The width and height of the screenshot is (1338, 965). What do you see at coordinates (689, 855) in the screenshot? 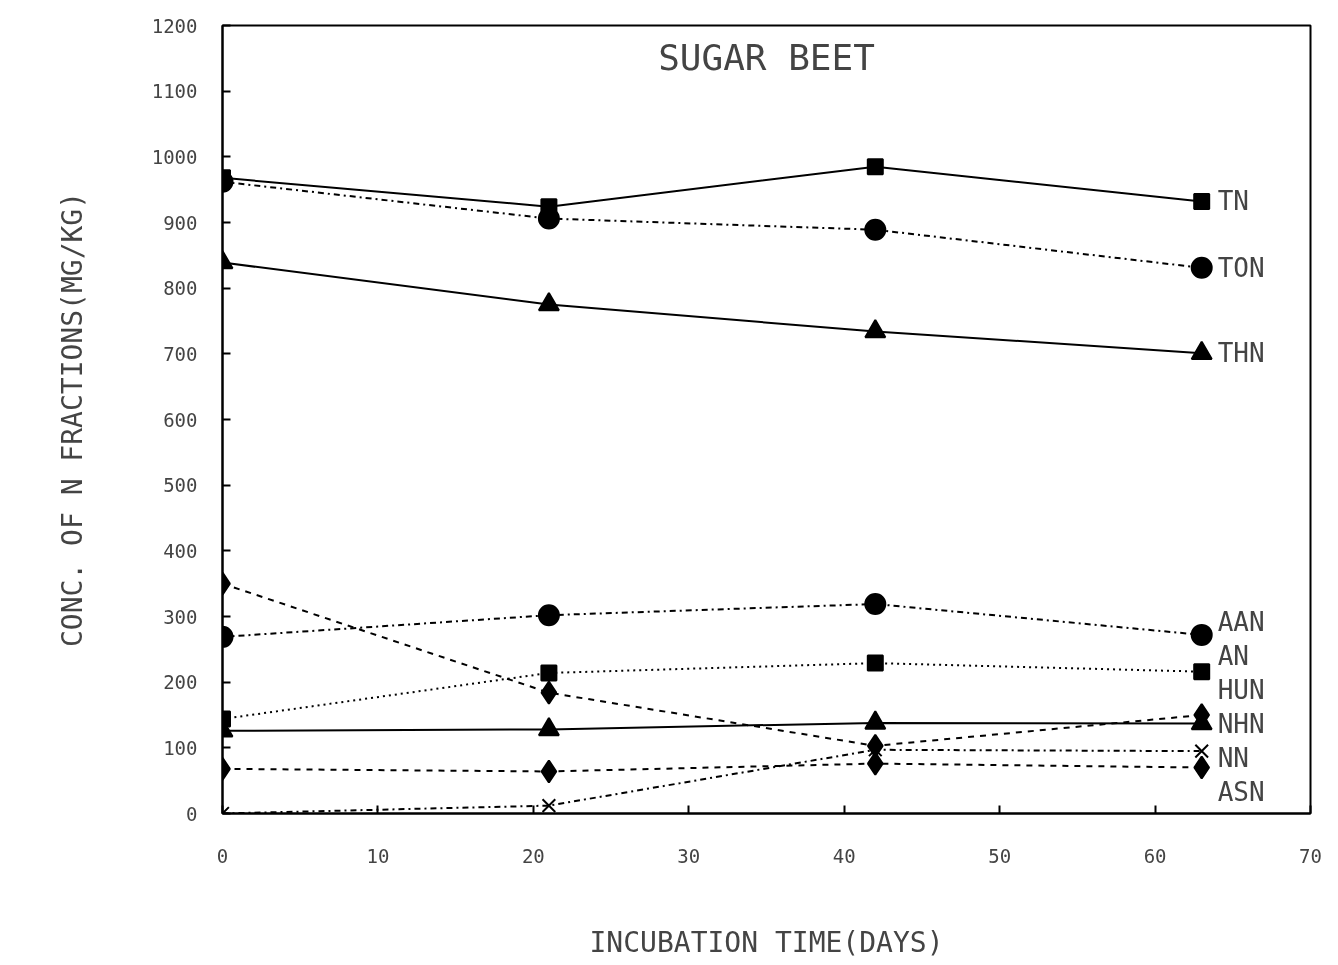
I see `x-tick-label: 30` at bounding box center [689, 855].